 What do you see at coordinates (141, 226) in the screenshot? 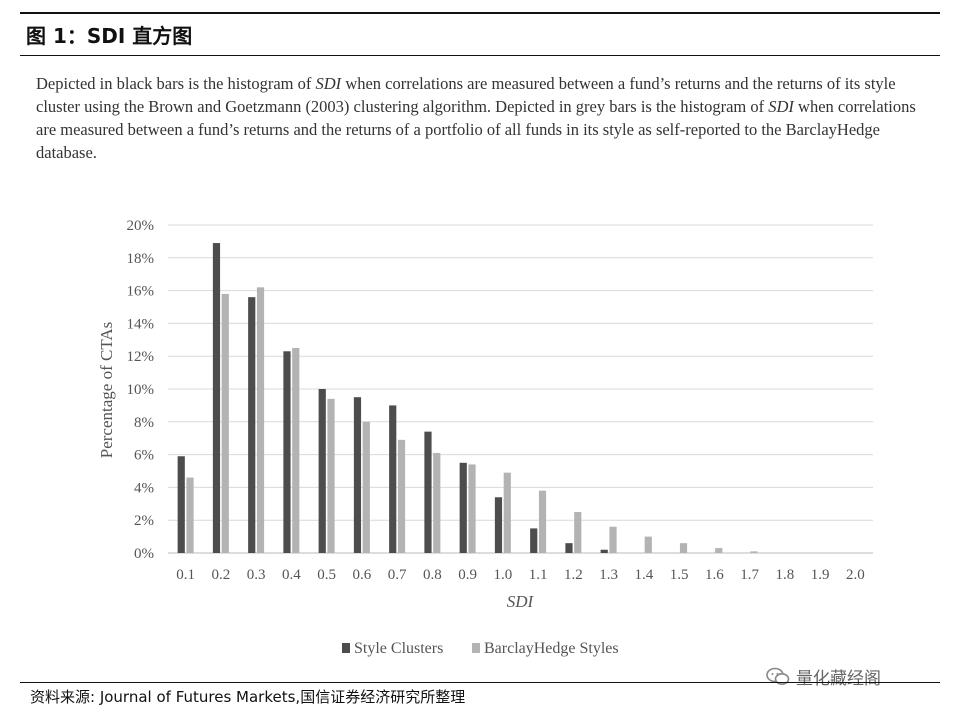
I see `y-tick-label: 20%` at bounding box center [141, 226].